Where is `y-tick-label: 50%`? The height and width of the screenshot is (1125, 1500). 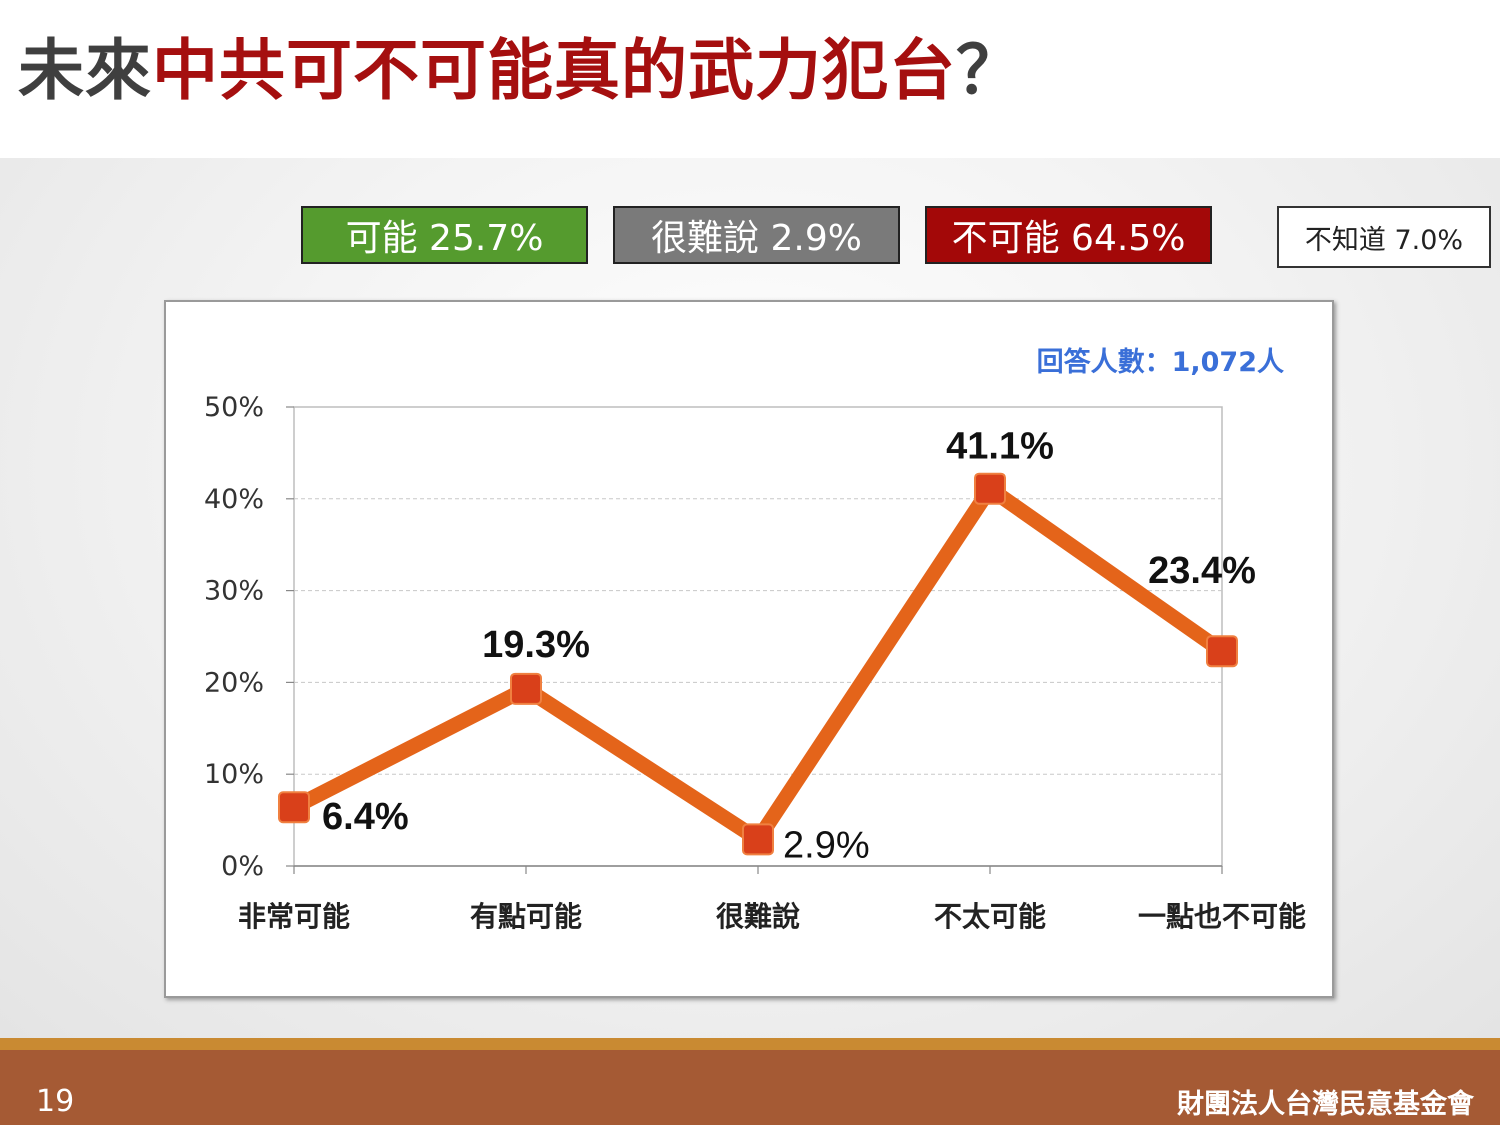
y-tick-label: 50% is located at coordinates (234, 407).